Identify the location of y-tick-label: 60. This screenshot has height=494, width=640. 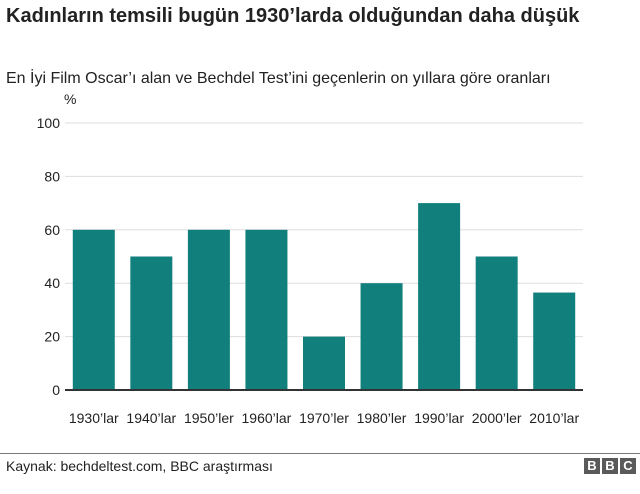
(52, 230).